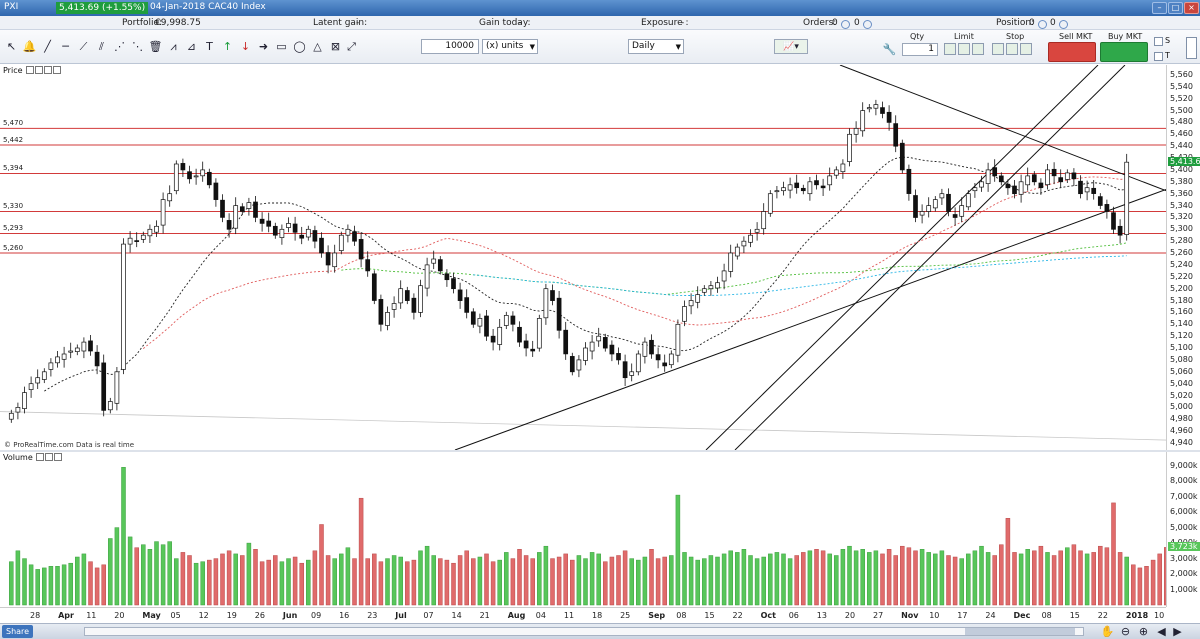  Describe the element at coordinates (1191, 48) in the screenshot. I see `panel-collapse-button` at that location.